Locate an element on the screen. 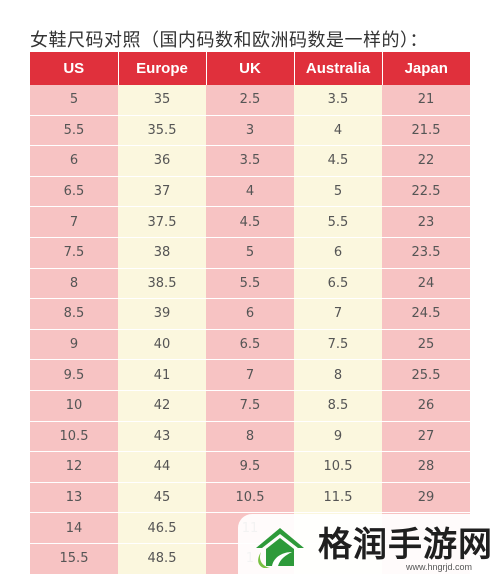 The width and height of the screenshot is (500, 579). cell-japan: 25.5 is located at coordinates (426, 375).